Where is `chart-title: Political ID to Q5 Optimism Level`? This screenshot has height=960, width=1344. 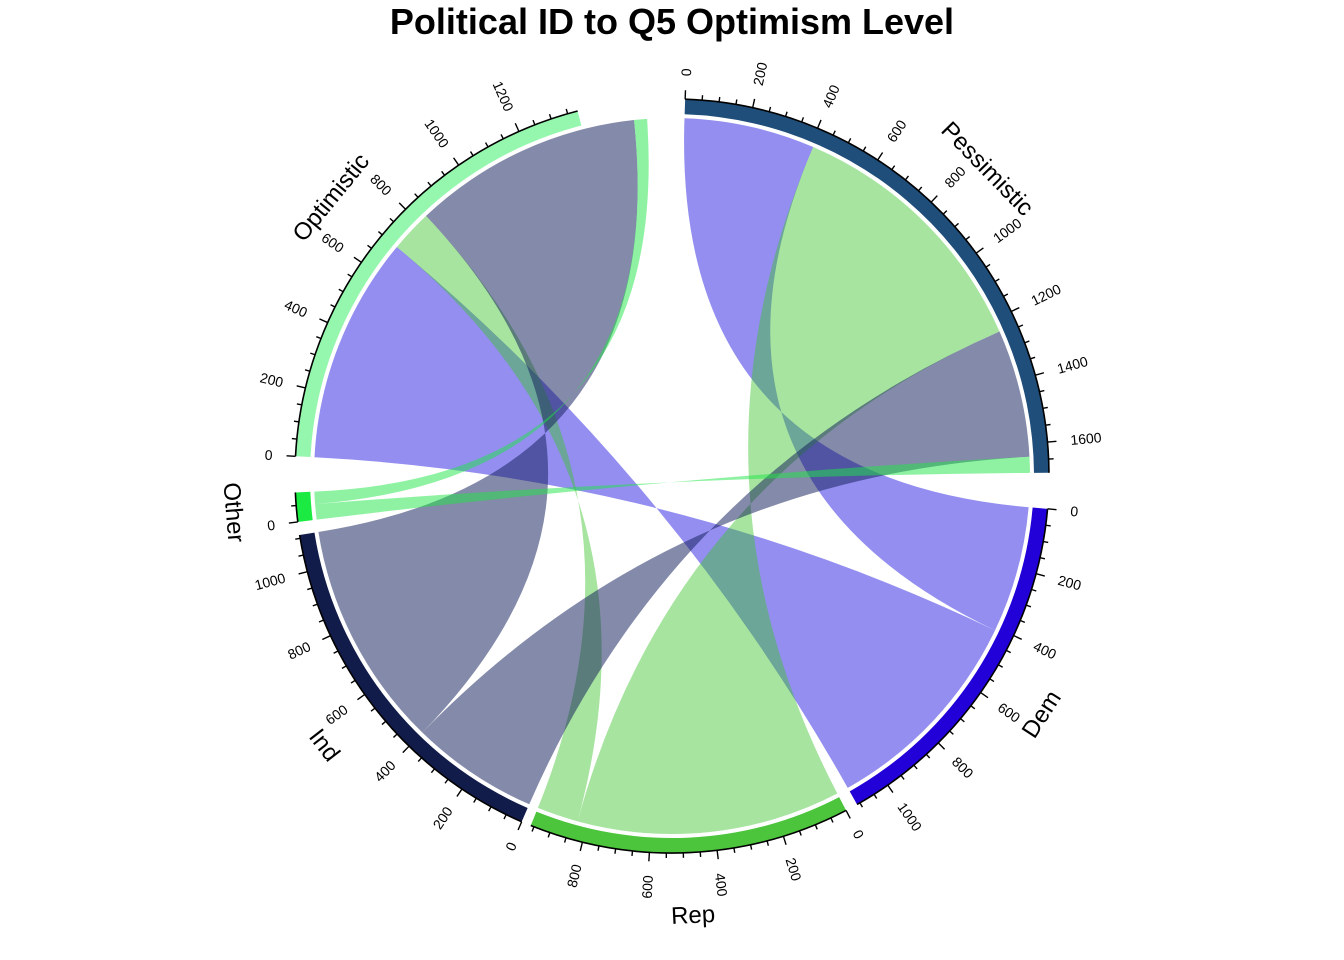
chart-title: Political ID to Q5 Optimism Level is located at coordinates (672, 21).